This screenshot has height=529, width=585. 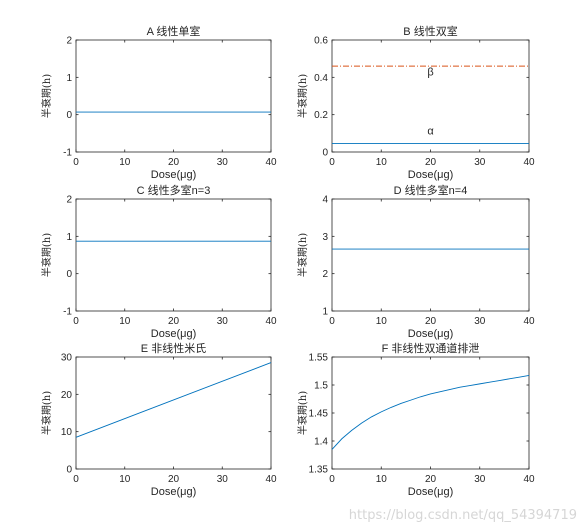 I want to click on chart-title: D 线性多室n=4, so click(x=431, y=190).